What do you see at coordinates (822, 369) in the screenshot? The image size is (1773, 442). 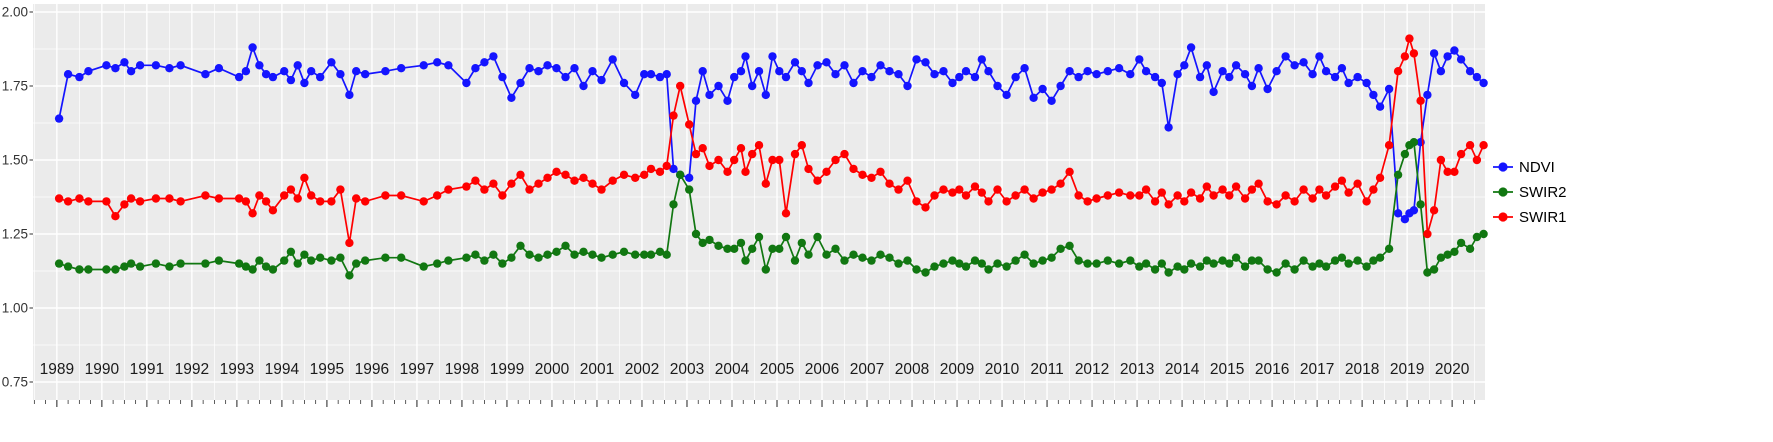 I see `x-tick-label: 2006` at bounding box center [822, 369].